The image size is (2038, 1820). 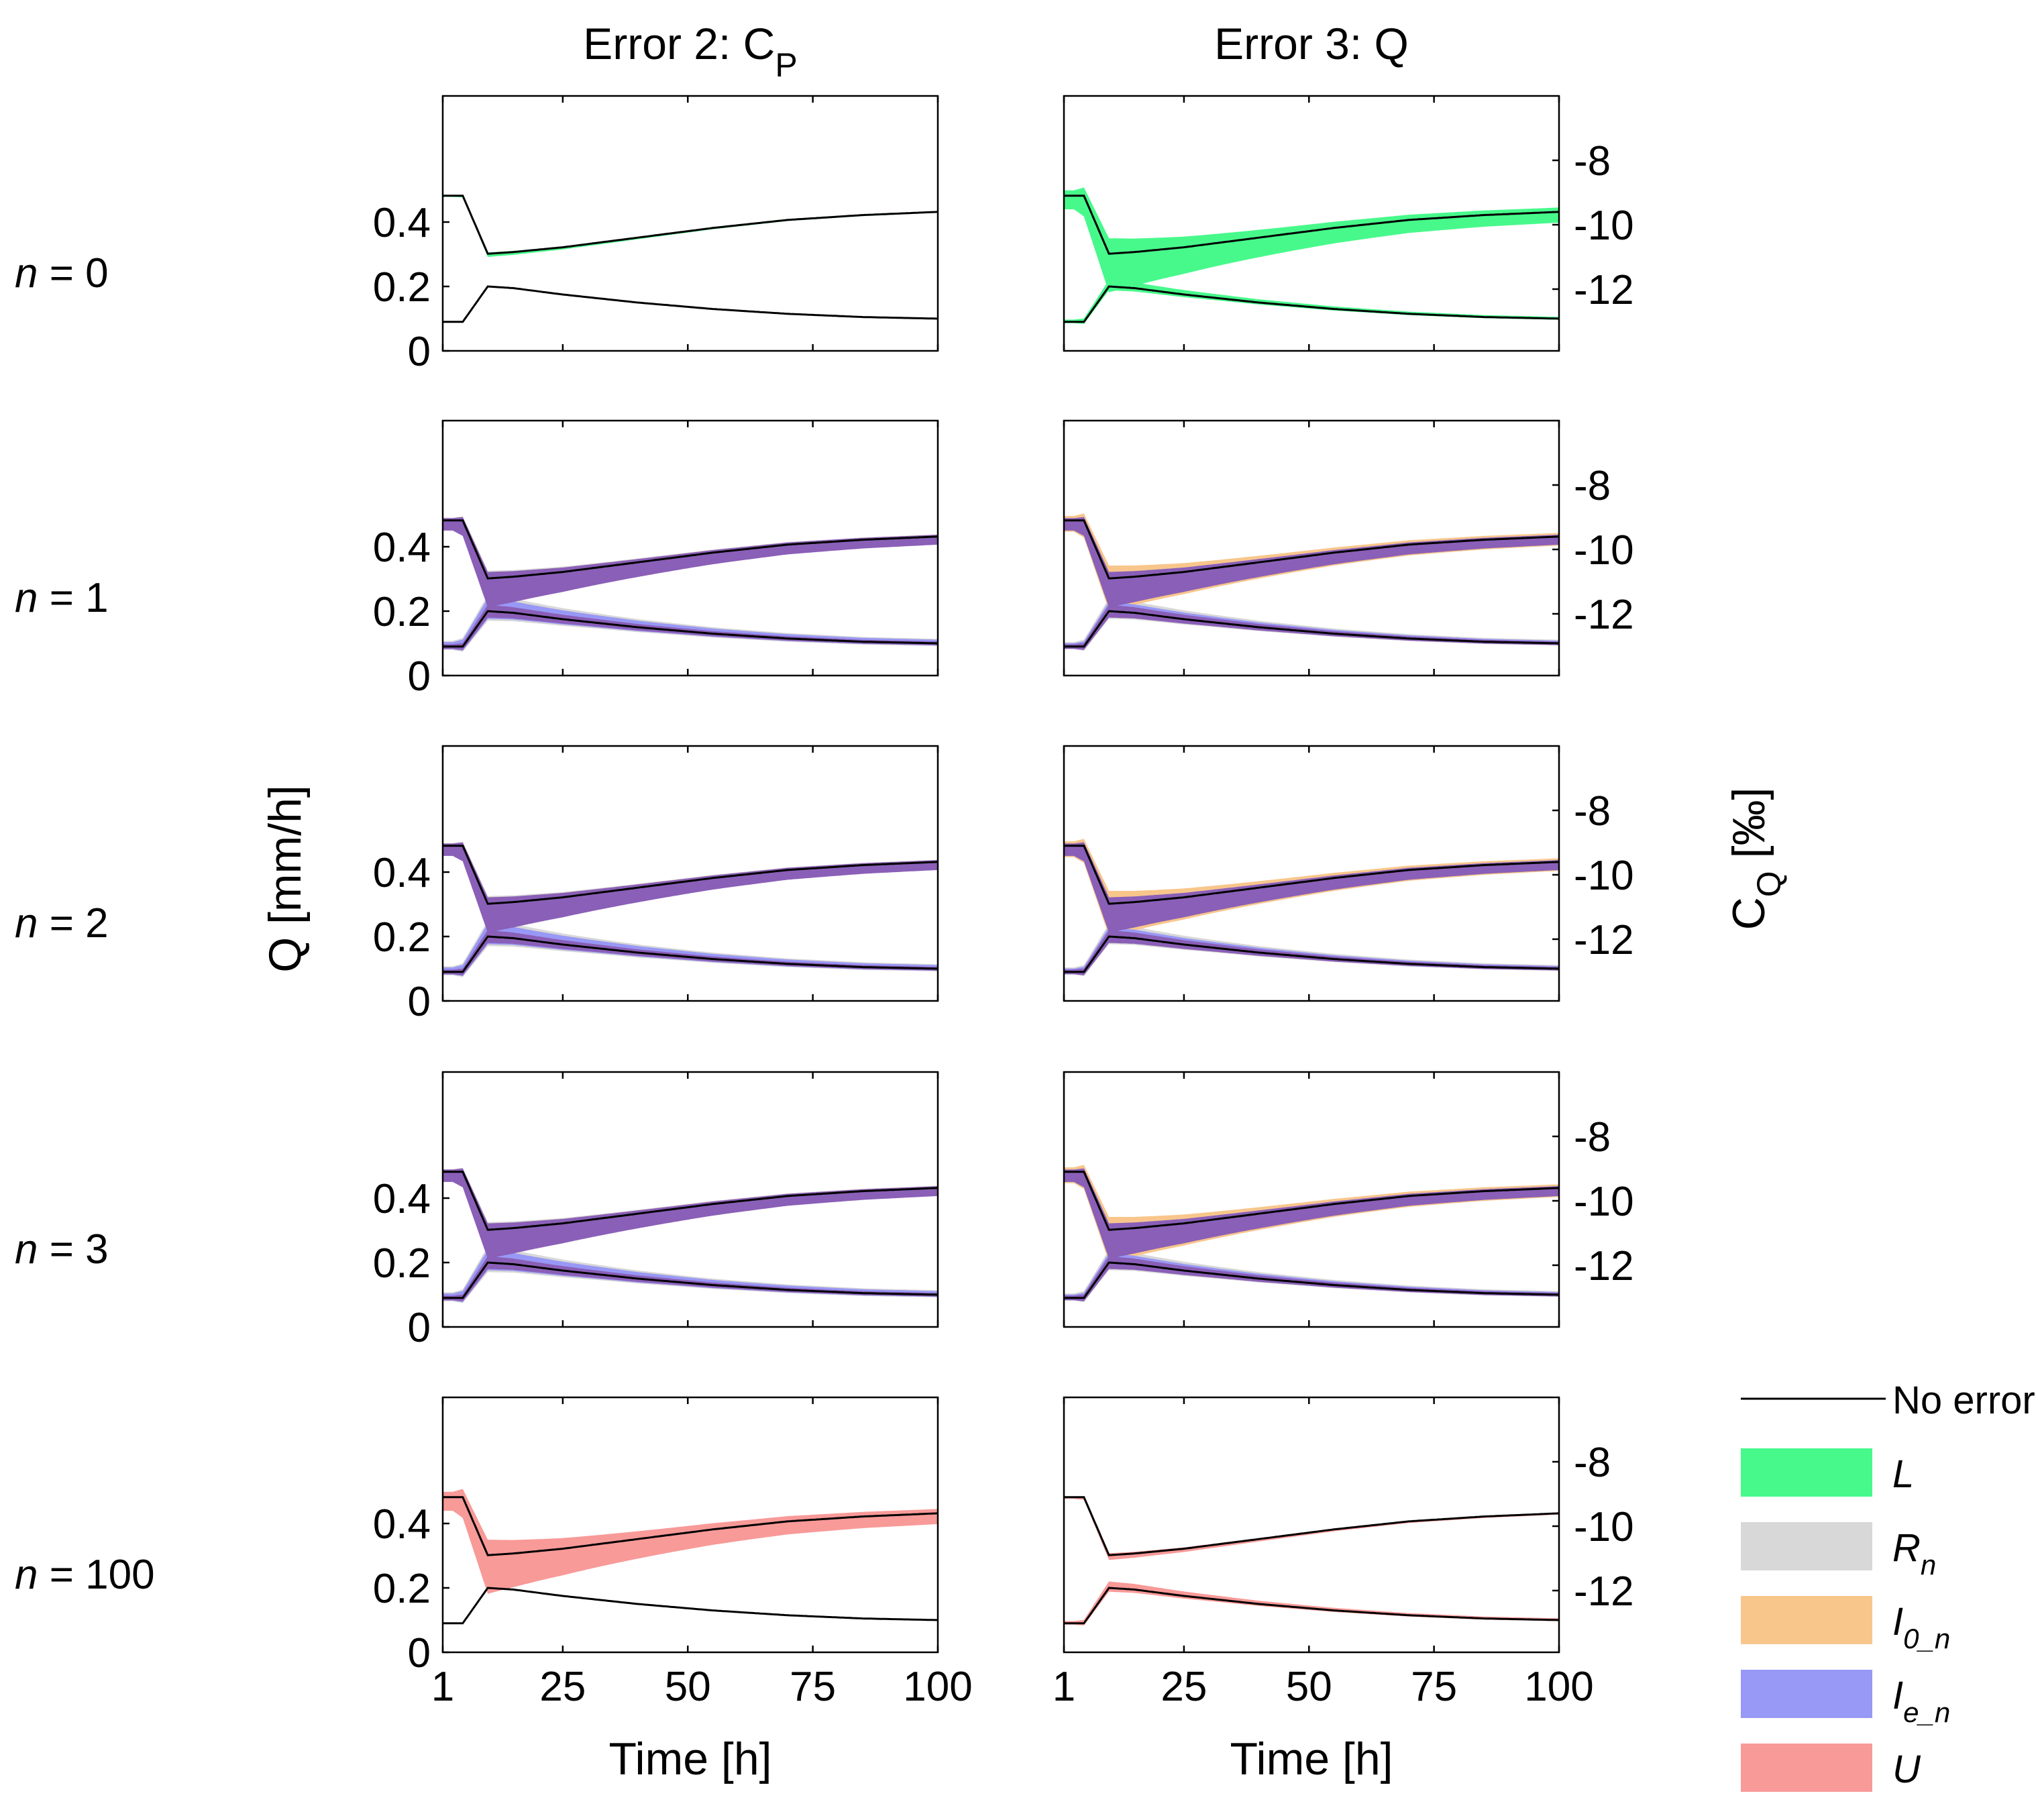 What do you see at coordinates (1963, 1400) in the screenshot?
I see `legend-label: No error` at bounding box center [1963, 1400].